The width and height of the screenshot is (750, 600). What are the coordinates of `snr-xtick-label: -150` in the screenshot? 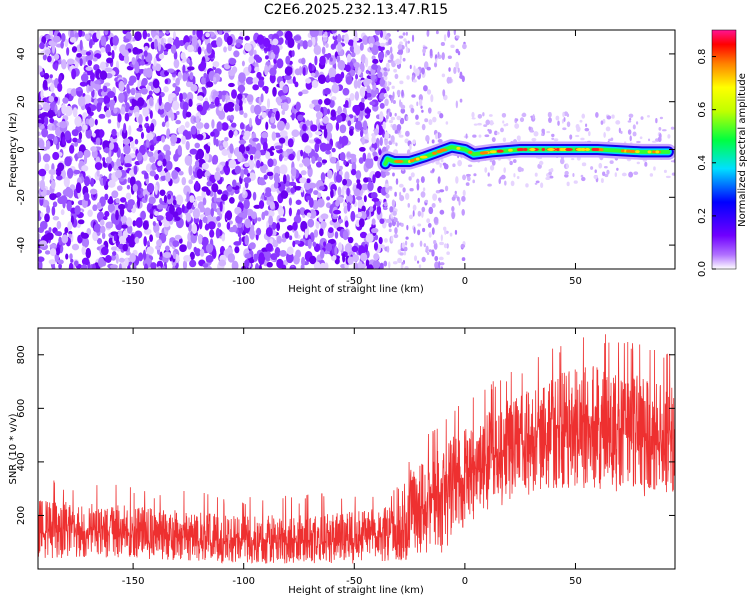 It's located at (133, 581).